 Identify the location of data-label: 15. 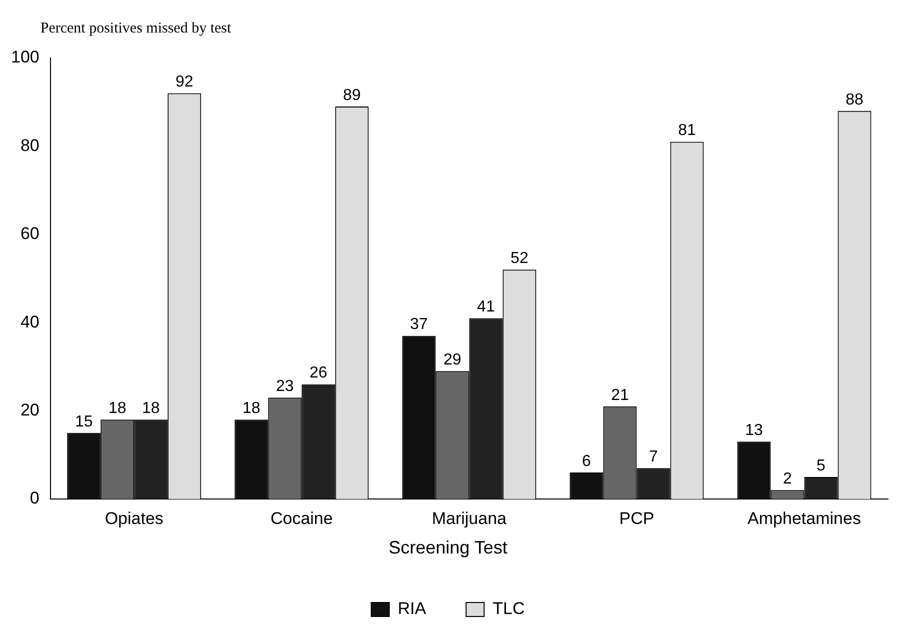
(83, 421).